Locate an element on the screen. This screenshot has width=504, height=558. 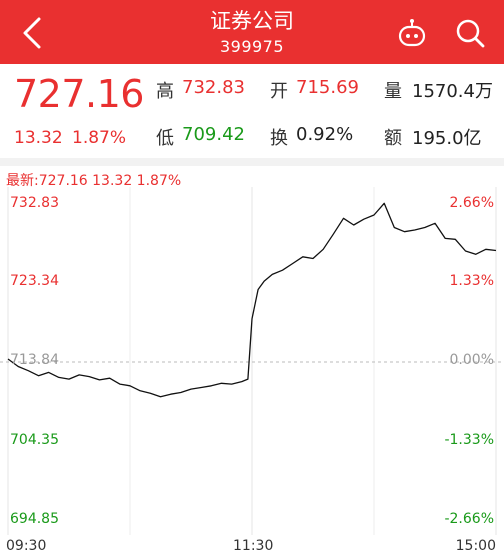
y-tick-label: 704.35 is located at coordinates (34, 439).